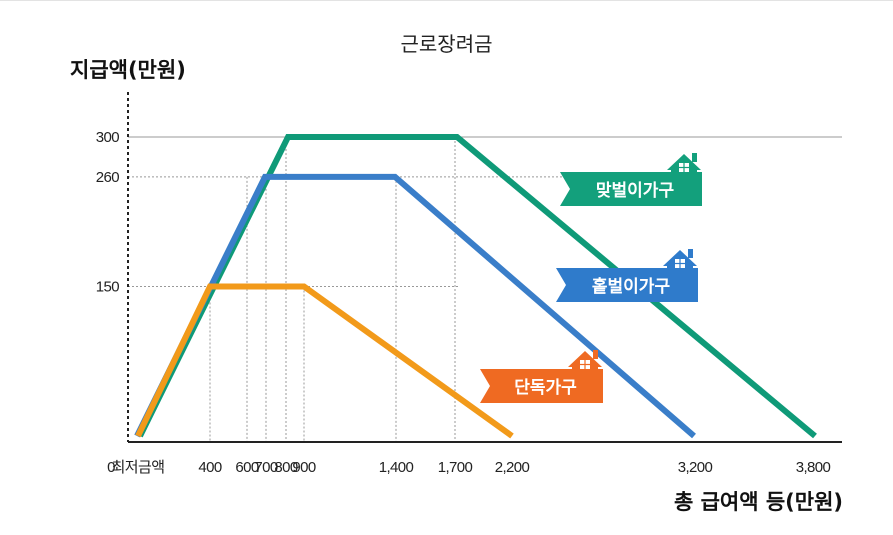  Describe the element at coordinates (631, 286) in the screenshot. I see `legend-label: 홑벌이가구` at that location.